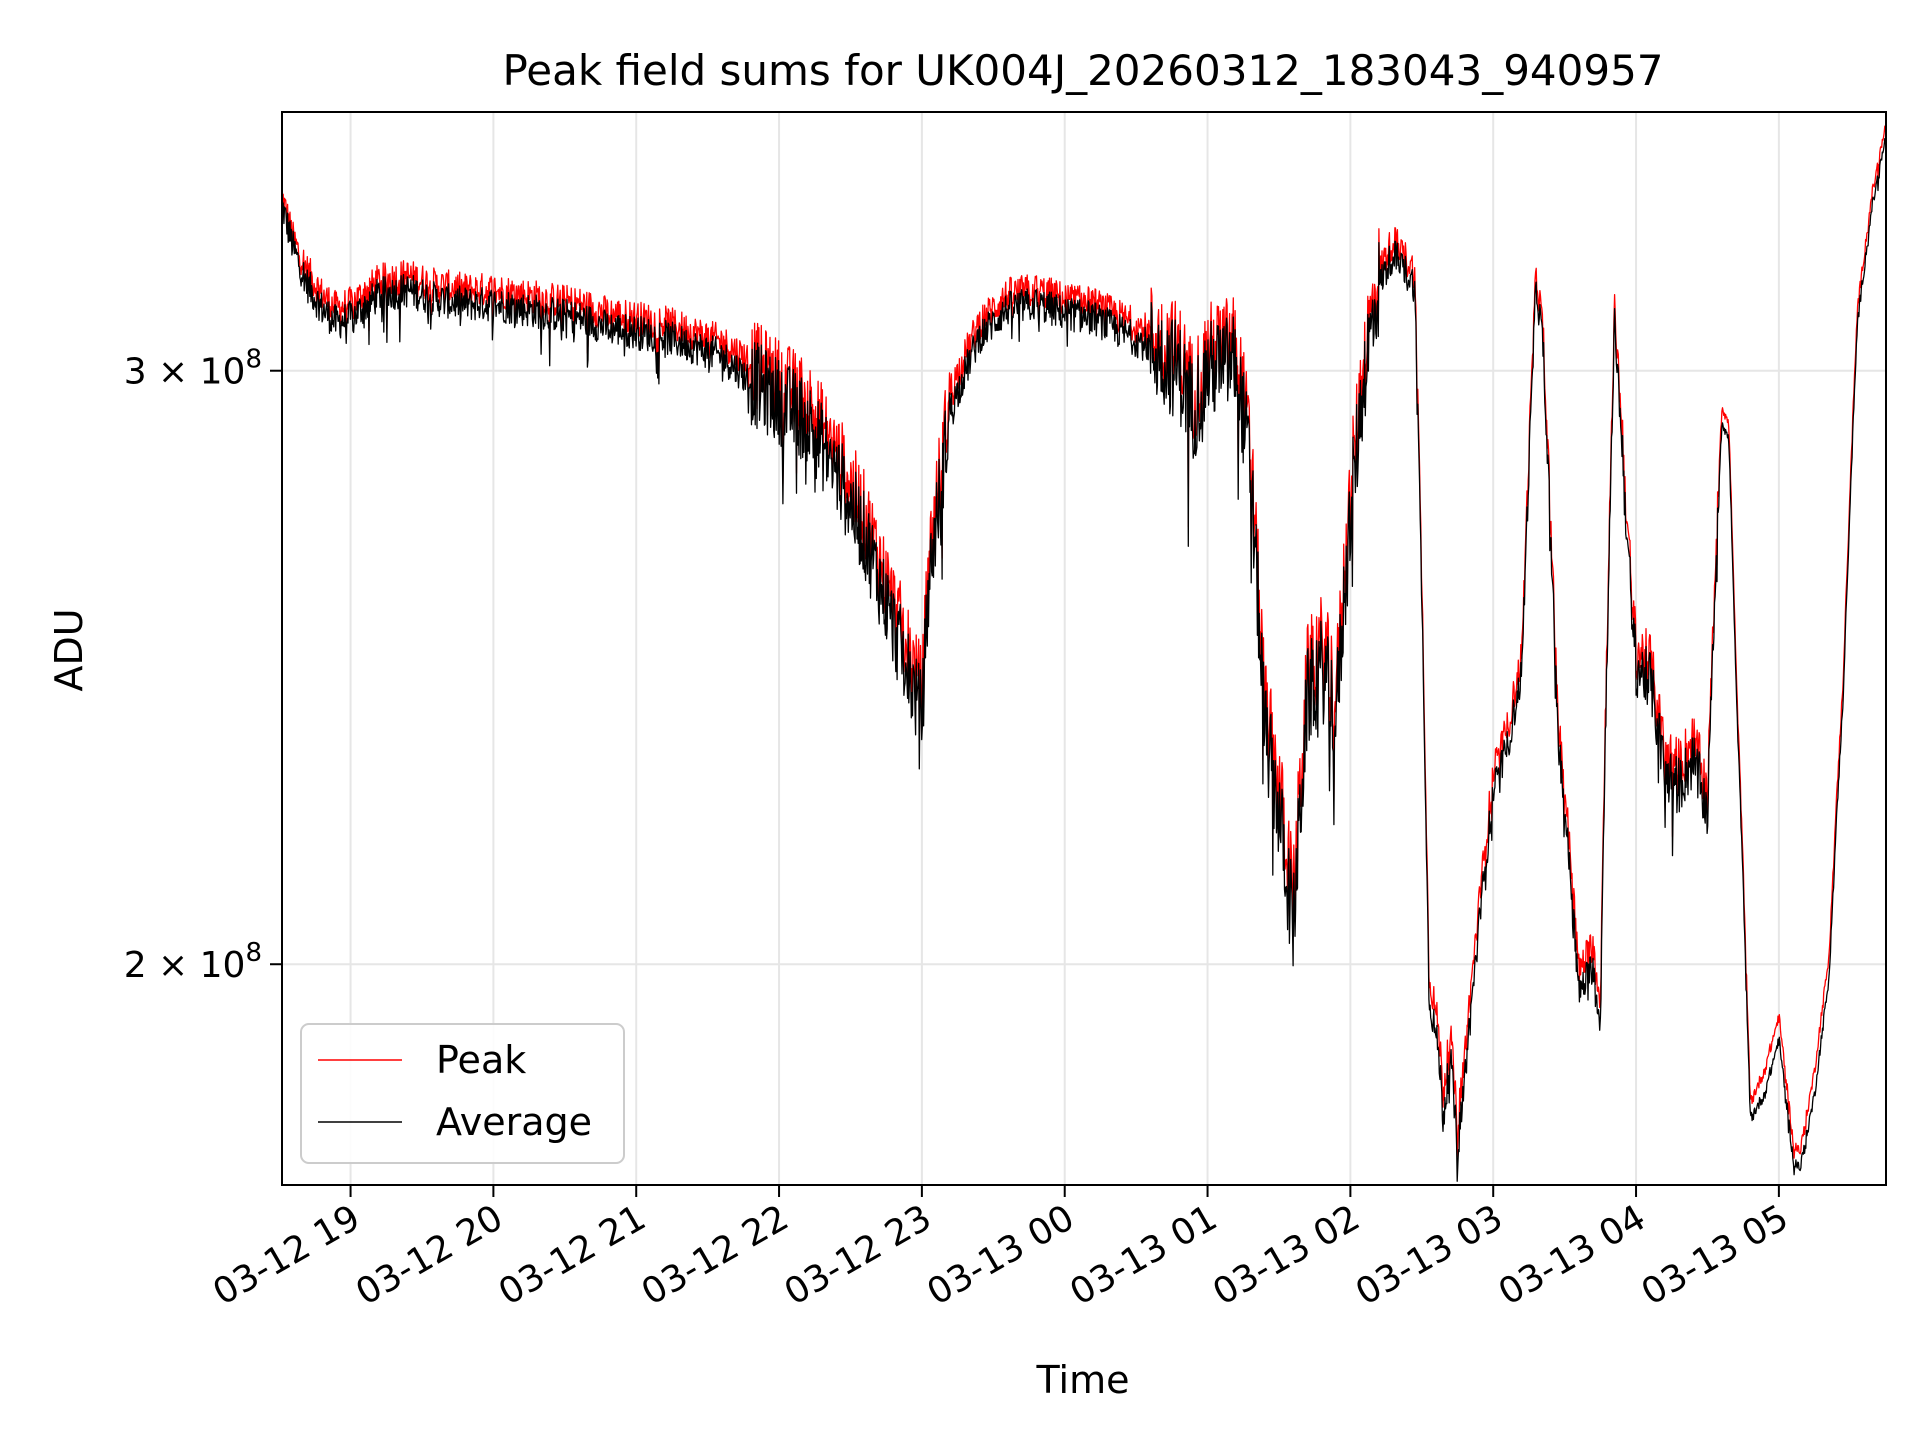  Describe the element at coordinates (481, 1060) in the screenshot. I see `legend-peak-label: Peak` at that location.